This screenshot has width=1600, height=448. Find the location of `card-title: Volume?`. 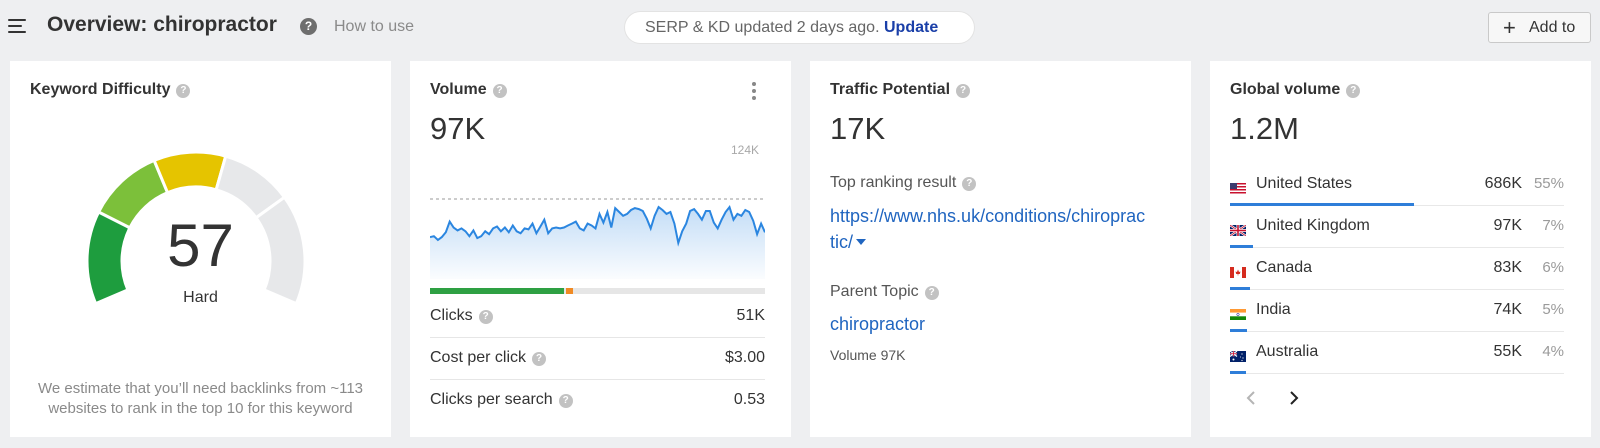

card-title: Volume? is located at coordinates (468, 90).